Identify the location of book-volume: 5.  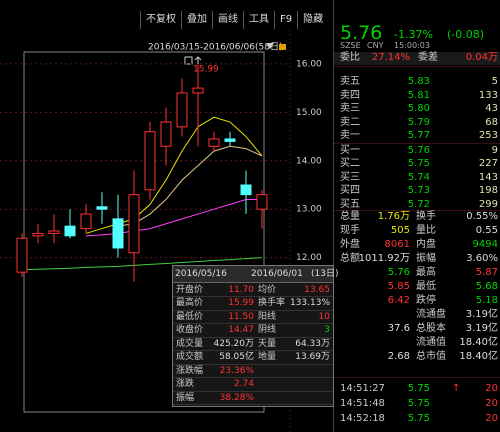
(494, 81).